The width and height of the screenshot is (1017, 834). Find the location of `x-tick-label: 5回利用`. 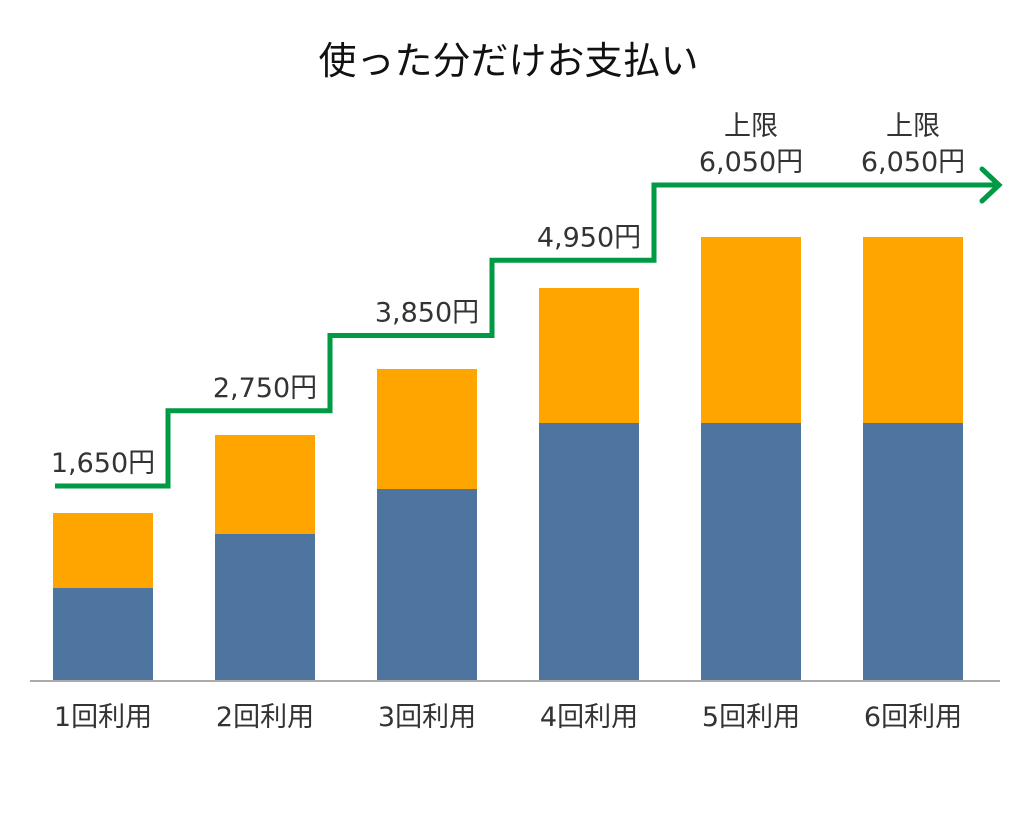

x-tick-label: 5回利用 is located at coordinates (751, 717).